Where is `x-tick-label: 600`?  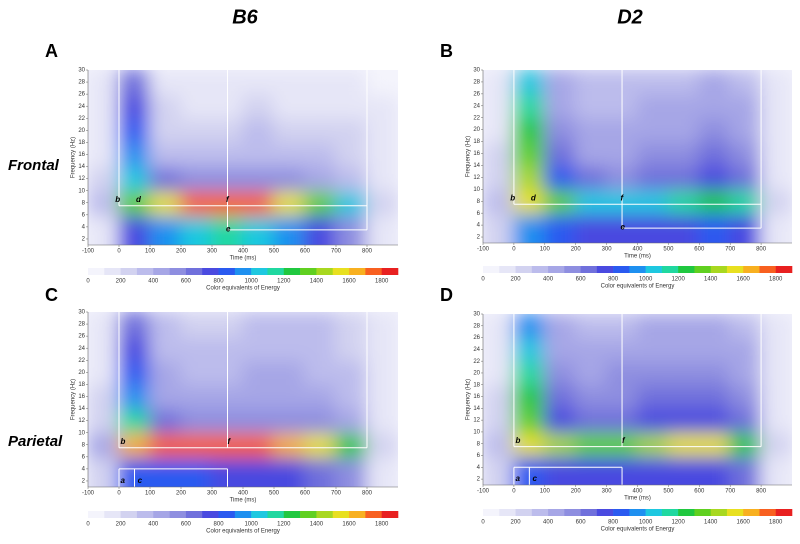 x-tick-label: 600 is located at coordinates (305, 494).